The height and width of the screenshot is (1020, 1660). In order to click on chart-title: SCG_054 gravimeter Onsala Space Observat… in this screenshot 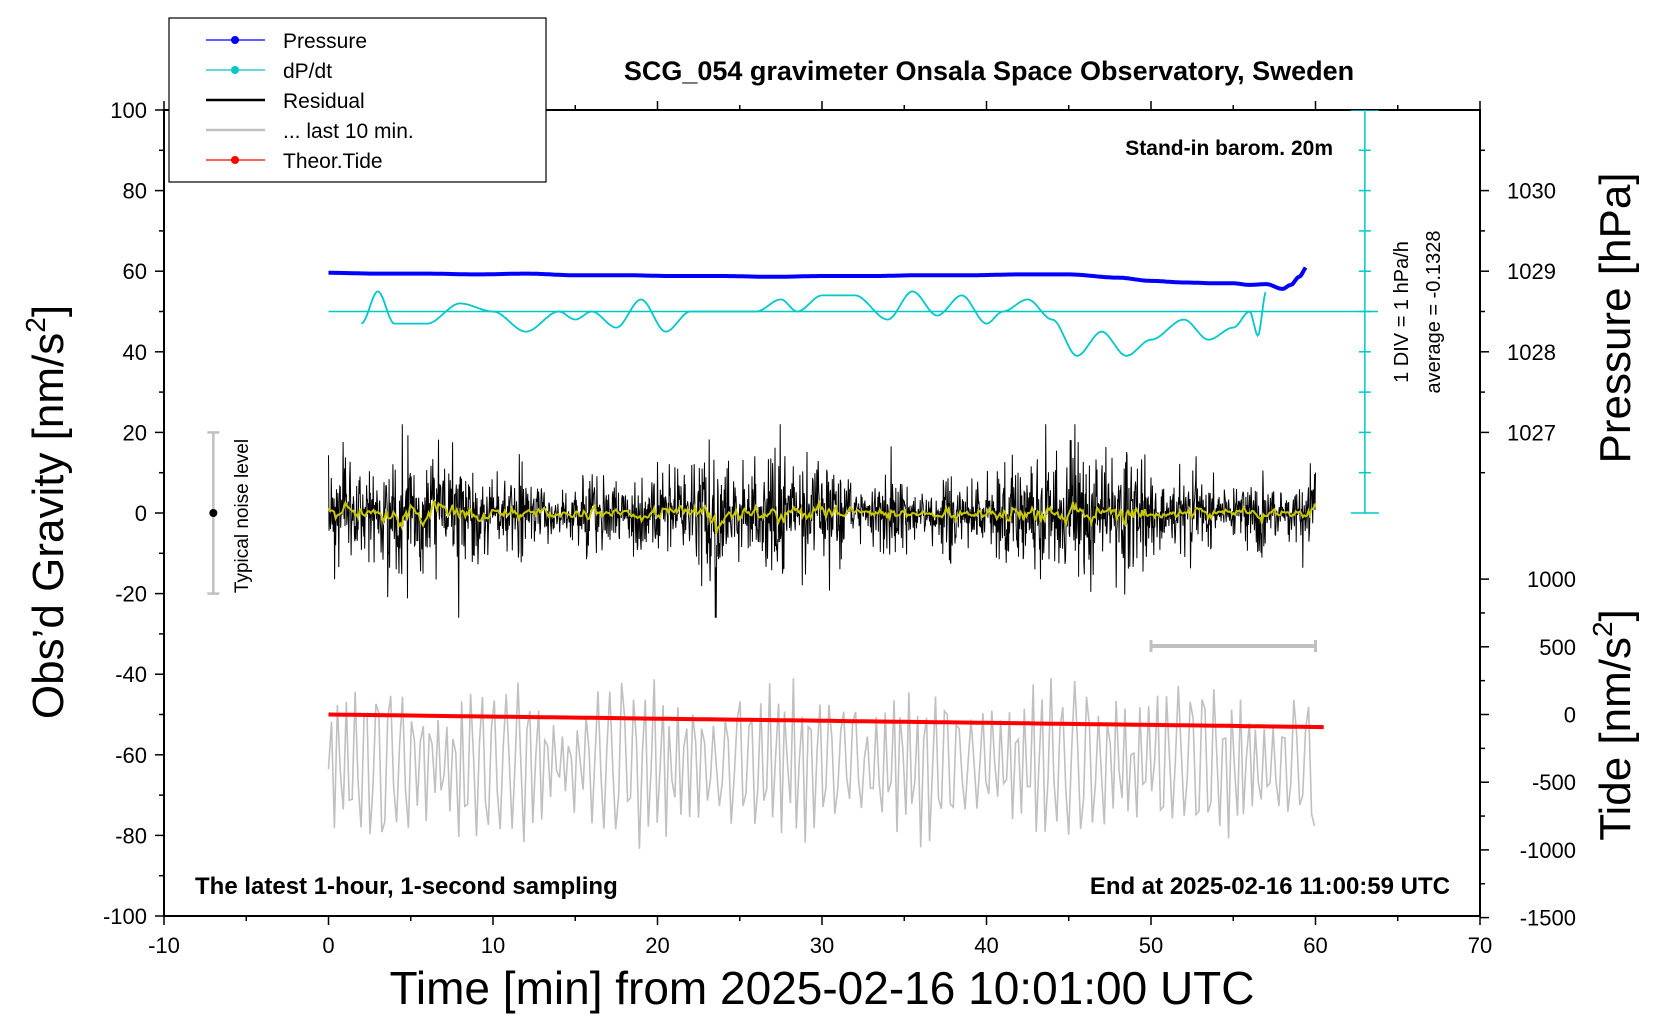, I will do `click(989, 71)`.